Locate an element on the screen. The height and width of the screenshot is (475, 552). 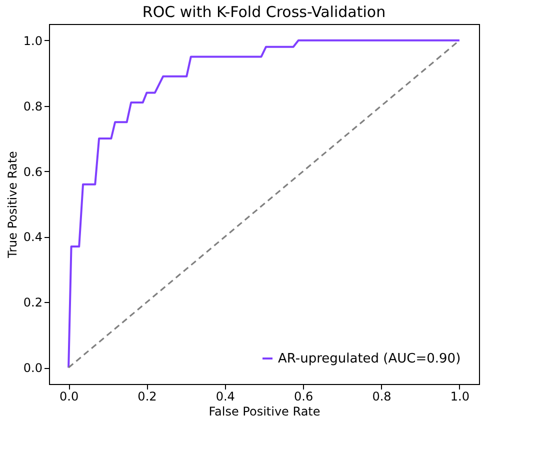
x-tick-label: 0.2 is located at coordinates (147, 397).